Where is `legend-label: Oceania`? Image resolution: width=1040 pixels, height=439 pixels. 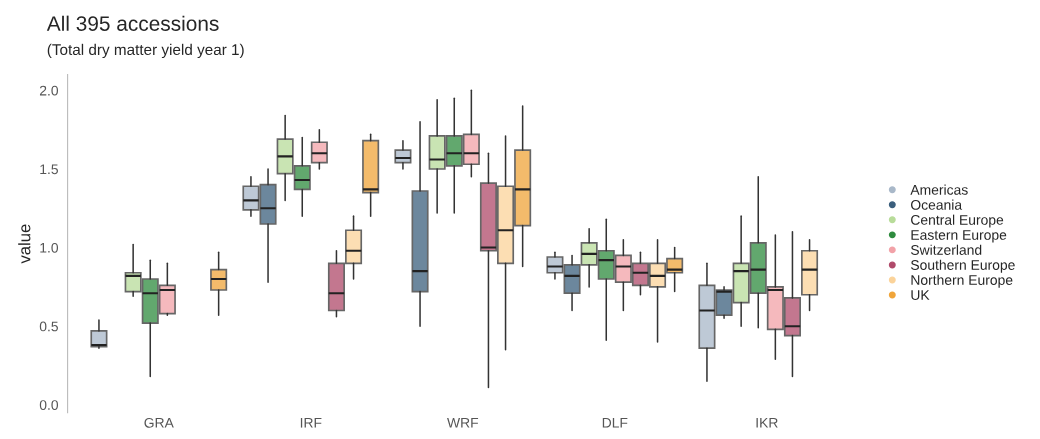 legend-label: Oceania is located at coordinates (937, 204).